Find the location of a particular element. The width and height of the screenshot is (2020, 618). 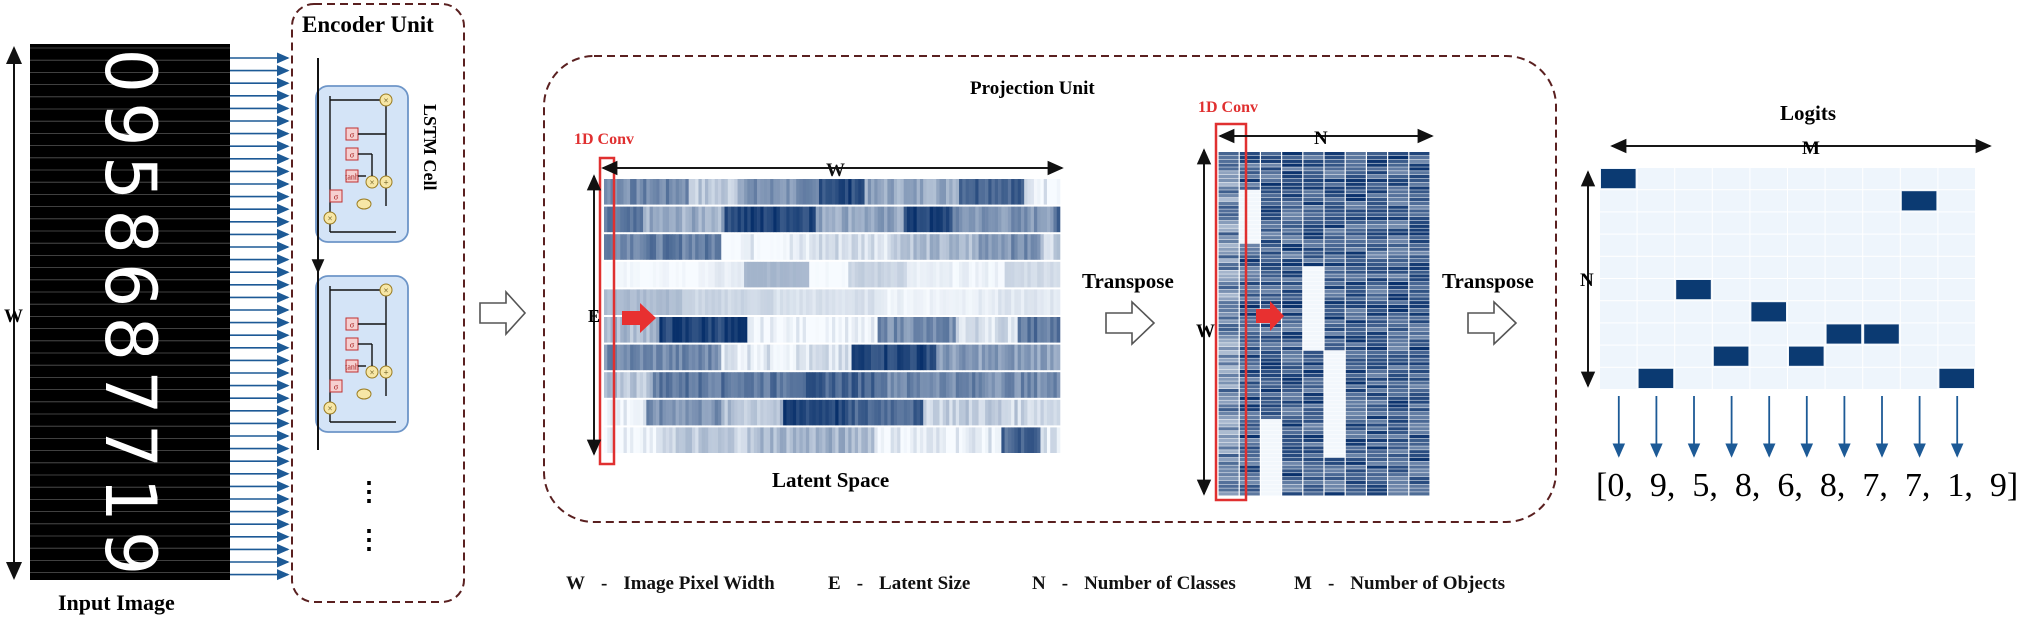

logit-active is located at coordinates (1731, 356).